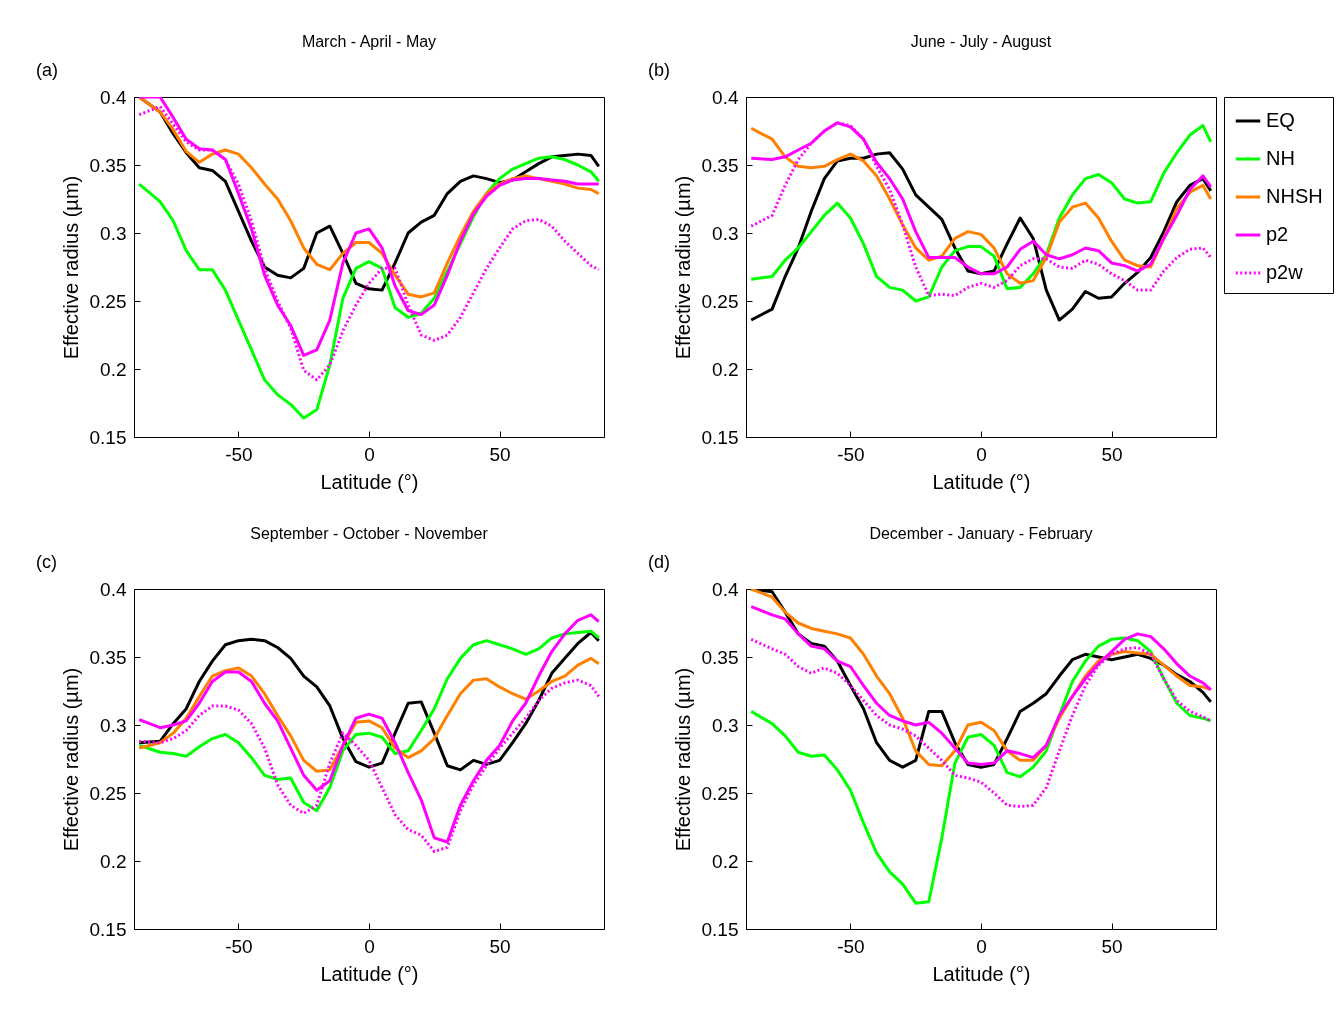  Describe the element at coordinates (659, 70) in the screenshot. I see `text: (b)` at that location.